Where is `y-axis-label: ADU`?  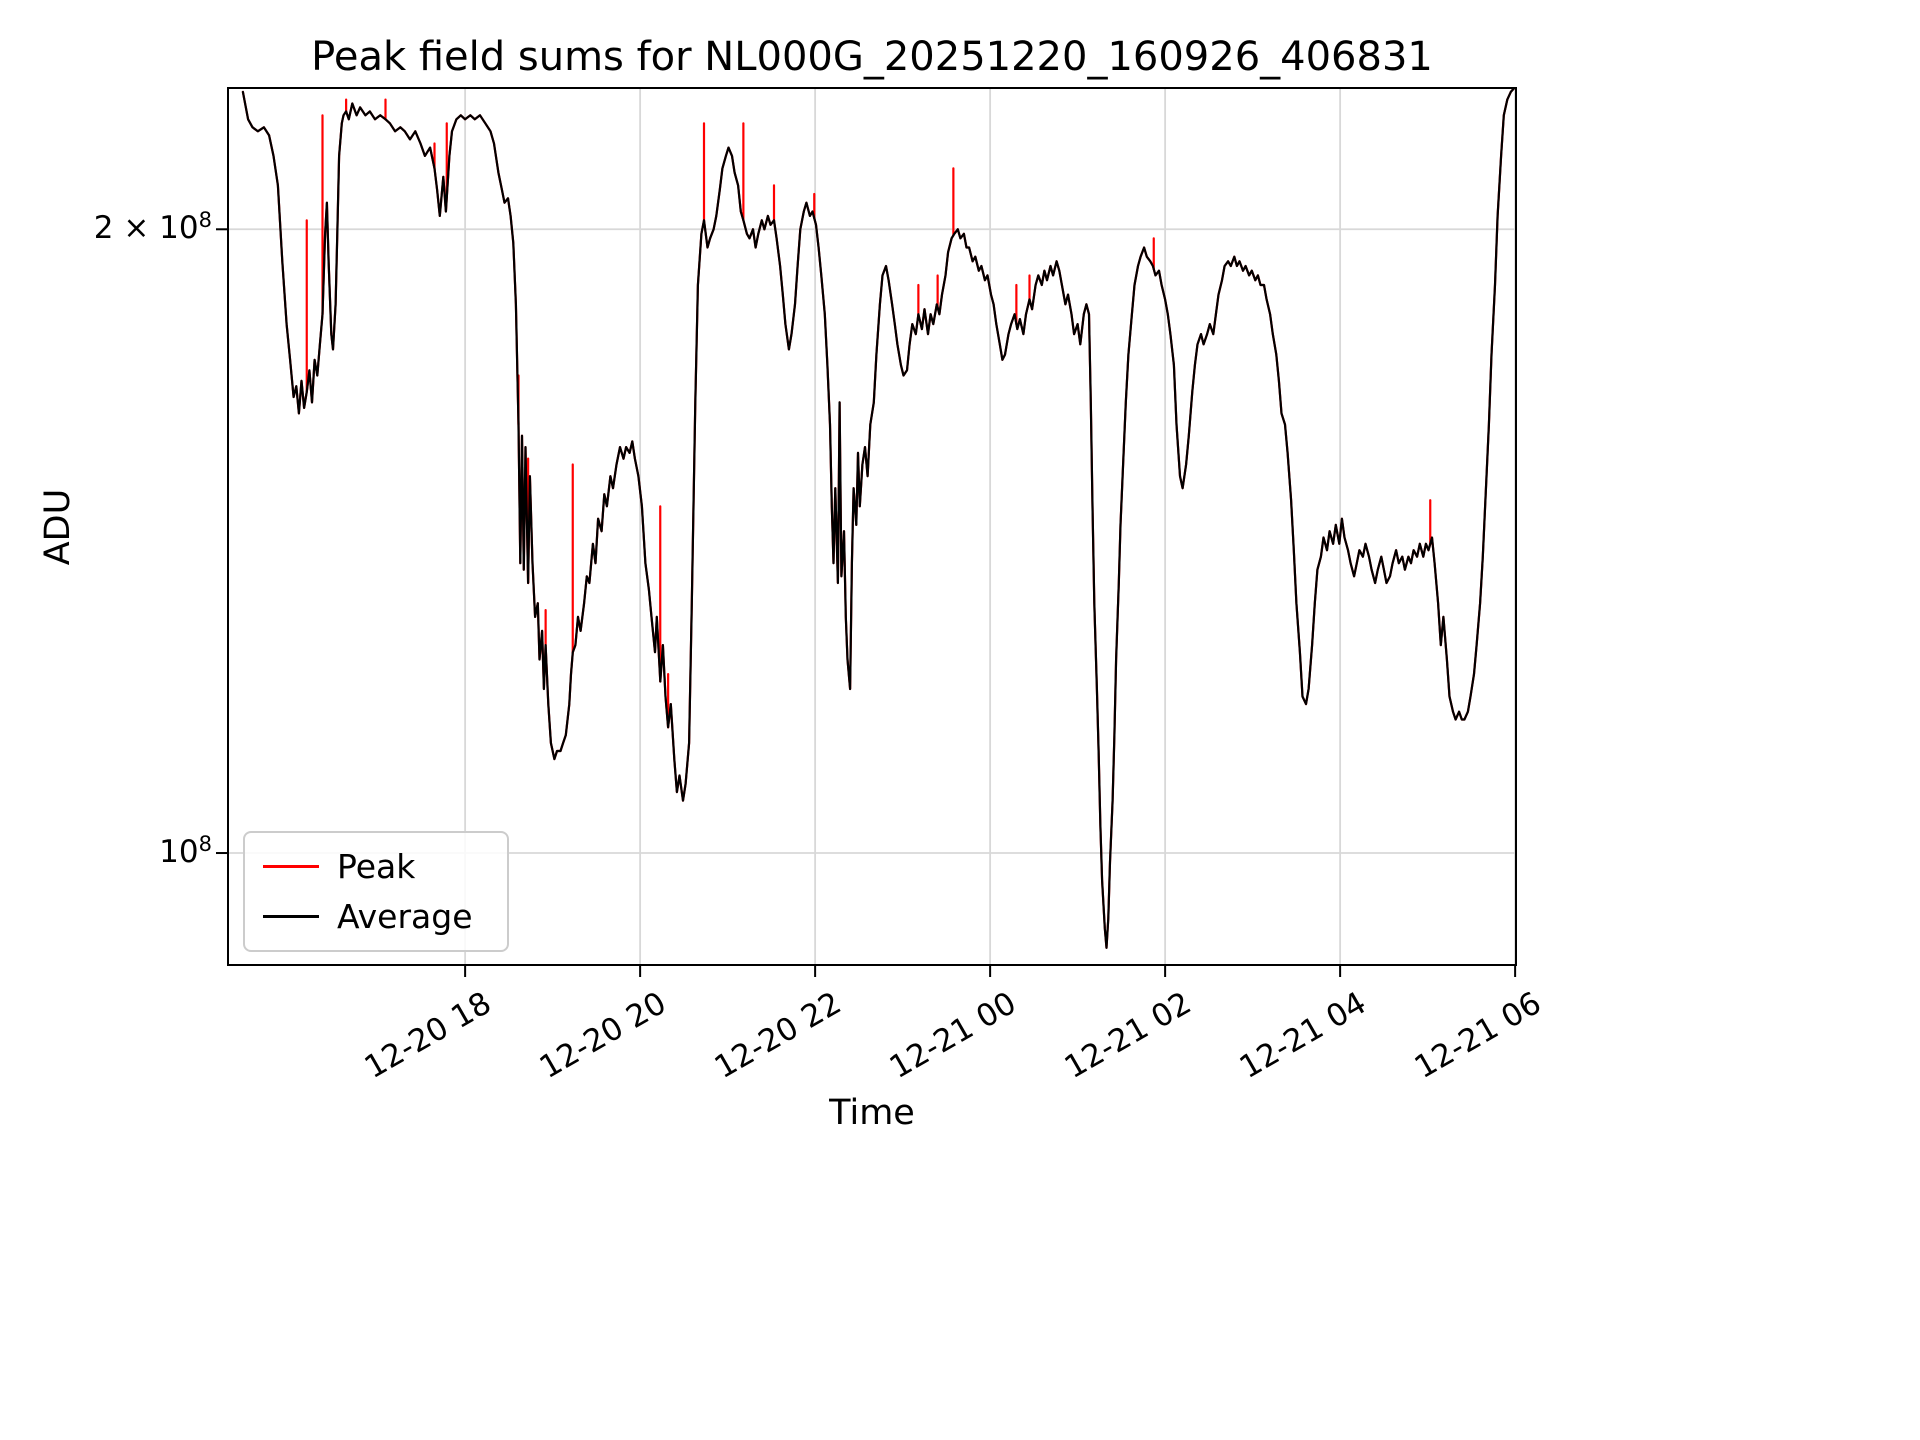 y-axis-label: ADU is located at coordinates (58, 527).